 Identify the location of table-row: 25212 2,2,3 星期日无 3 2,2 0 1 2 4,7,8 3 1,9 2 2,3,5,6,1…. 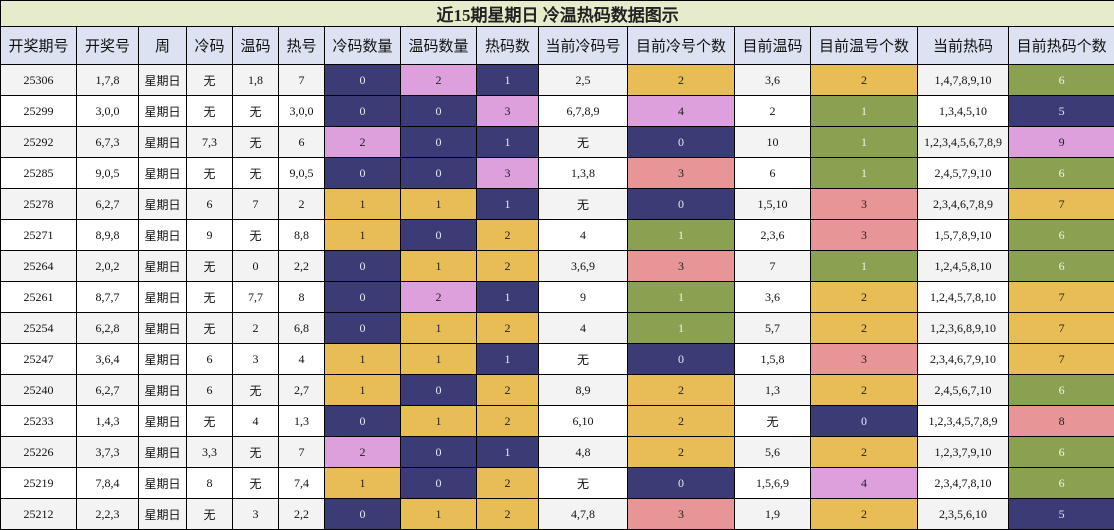
(557, 514).